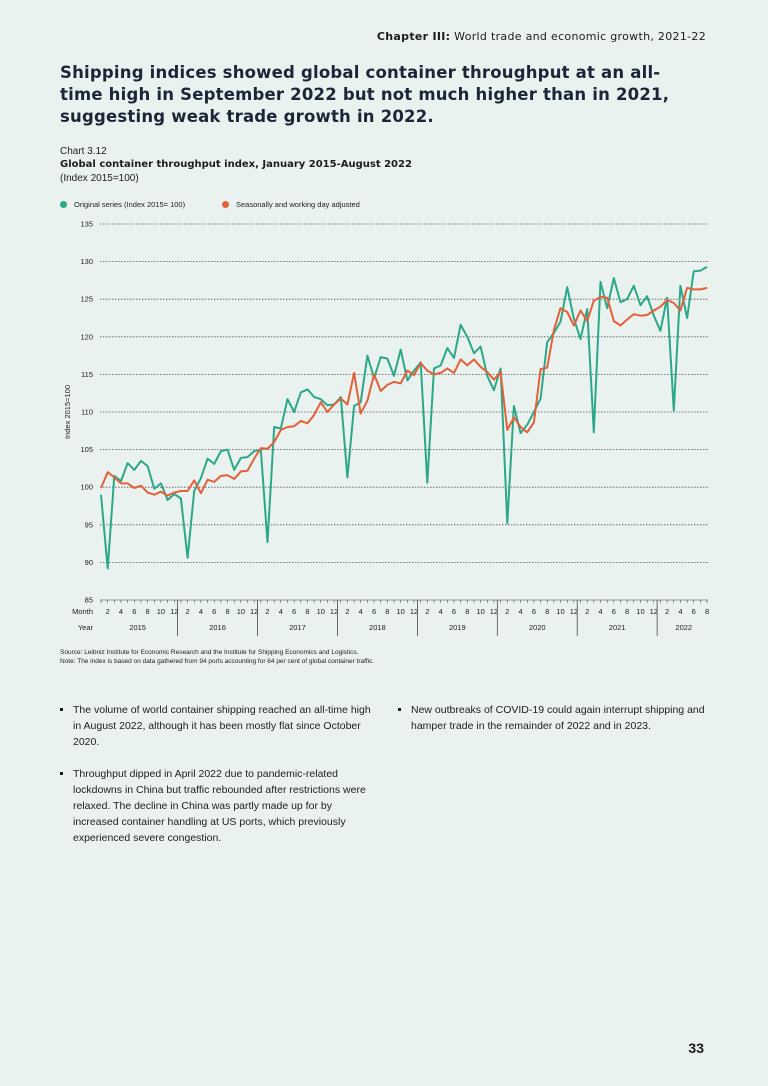 The width and height of the screenshot is (768, 1086). I want to click on y-tick-label: 120, so click(86, 336).